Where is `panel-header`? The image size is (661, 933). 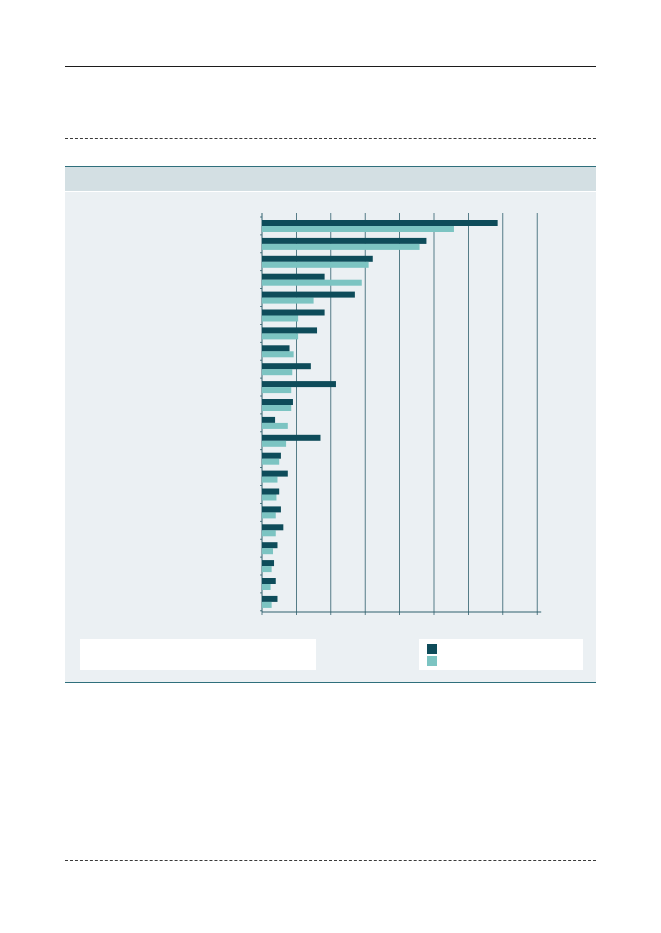
panel-header is located at coordinates (330, 178).